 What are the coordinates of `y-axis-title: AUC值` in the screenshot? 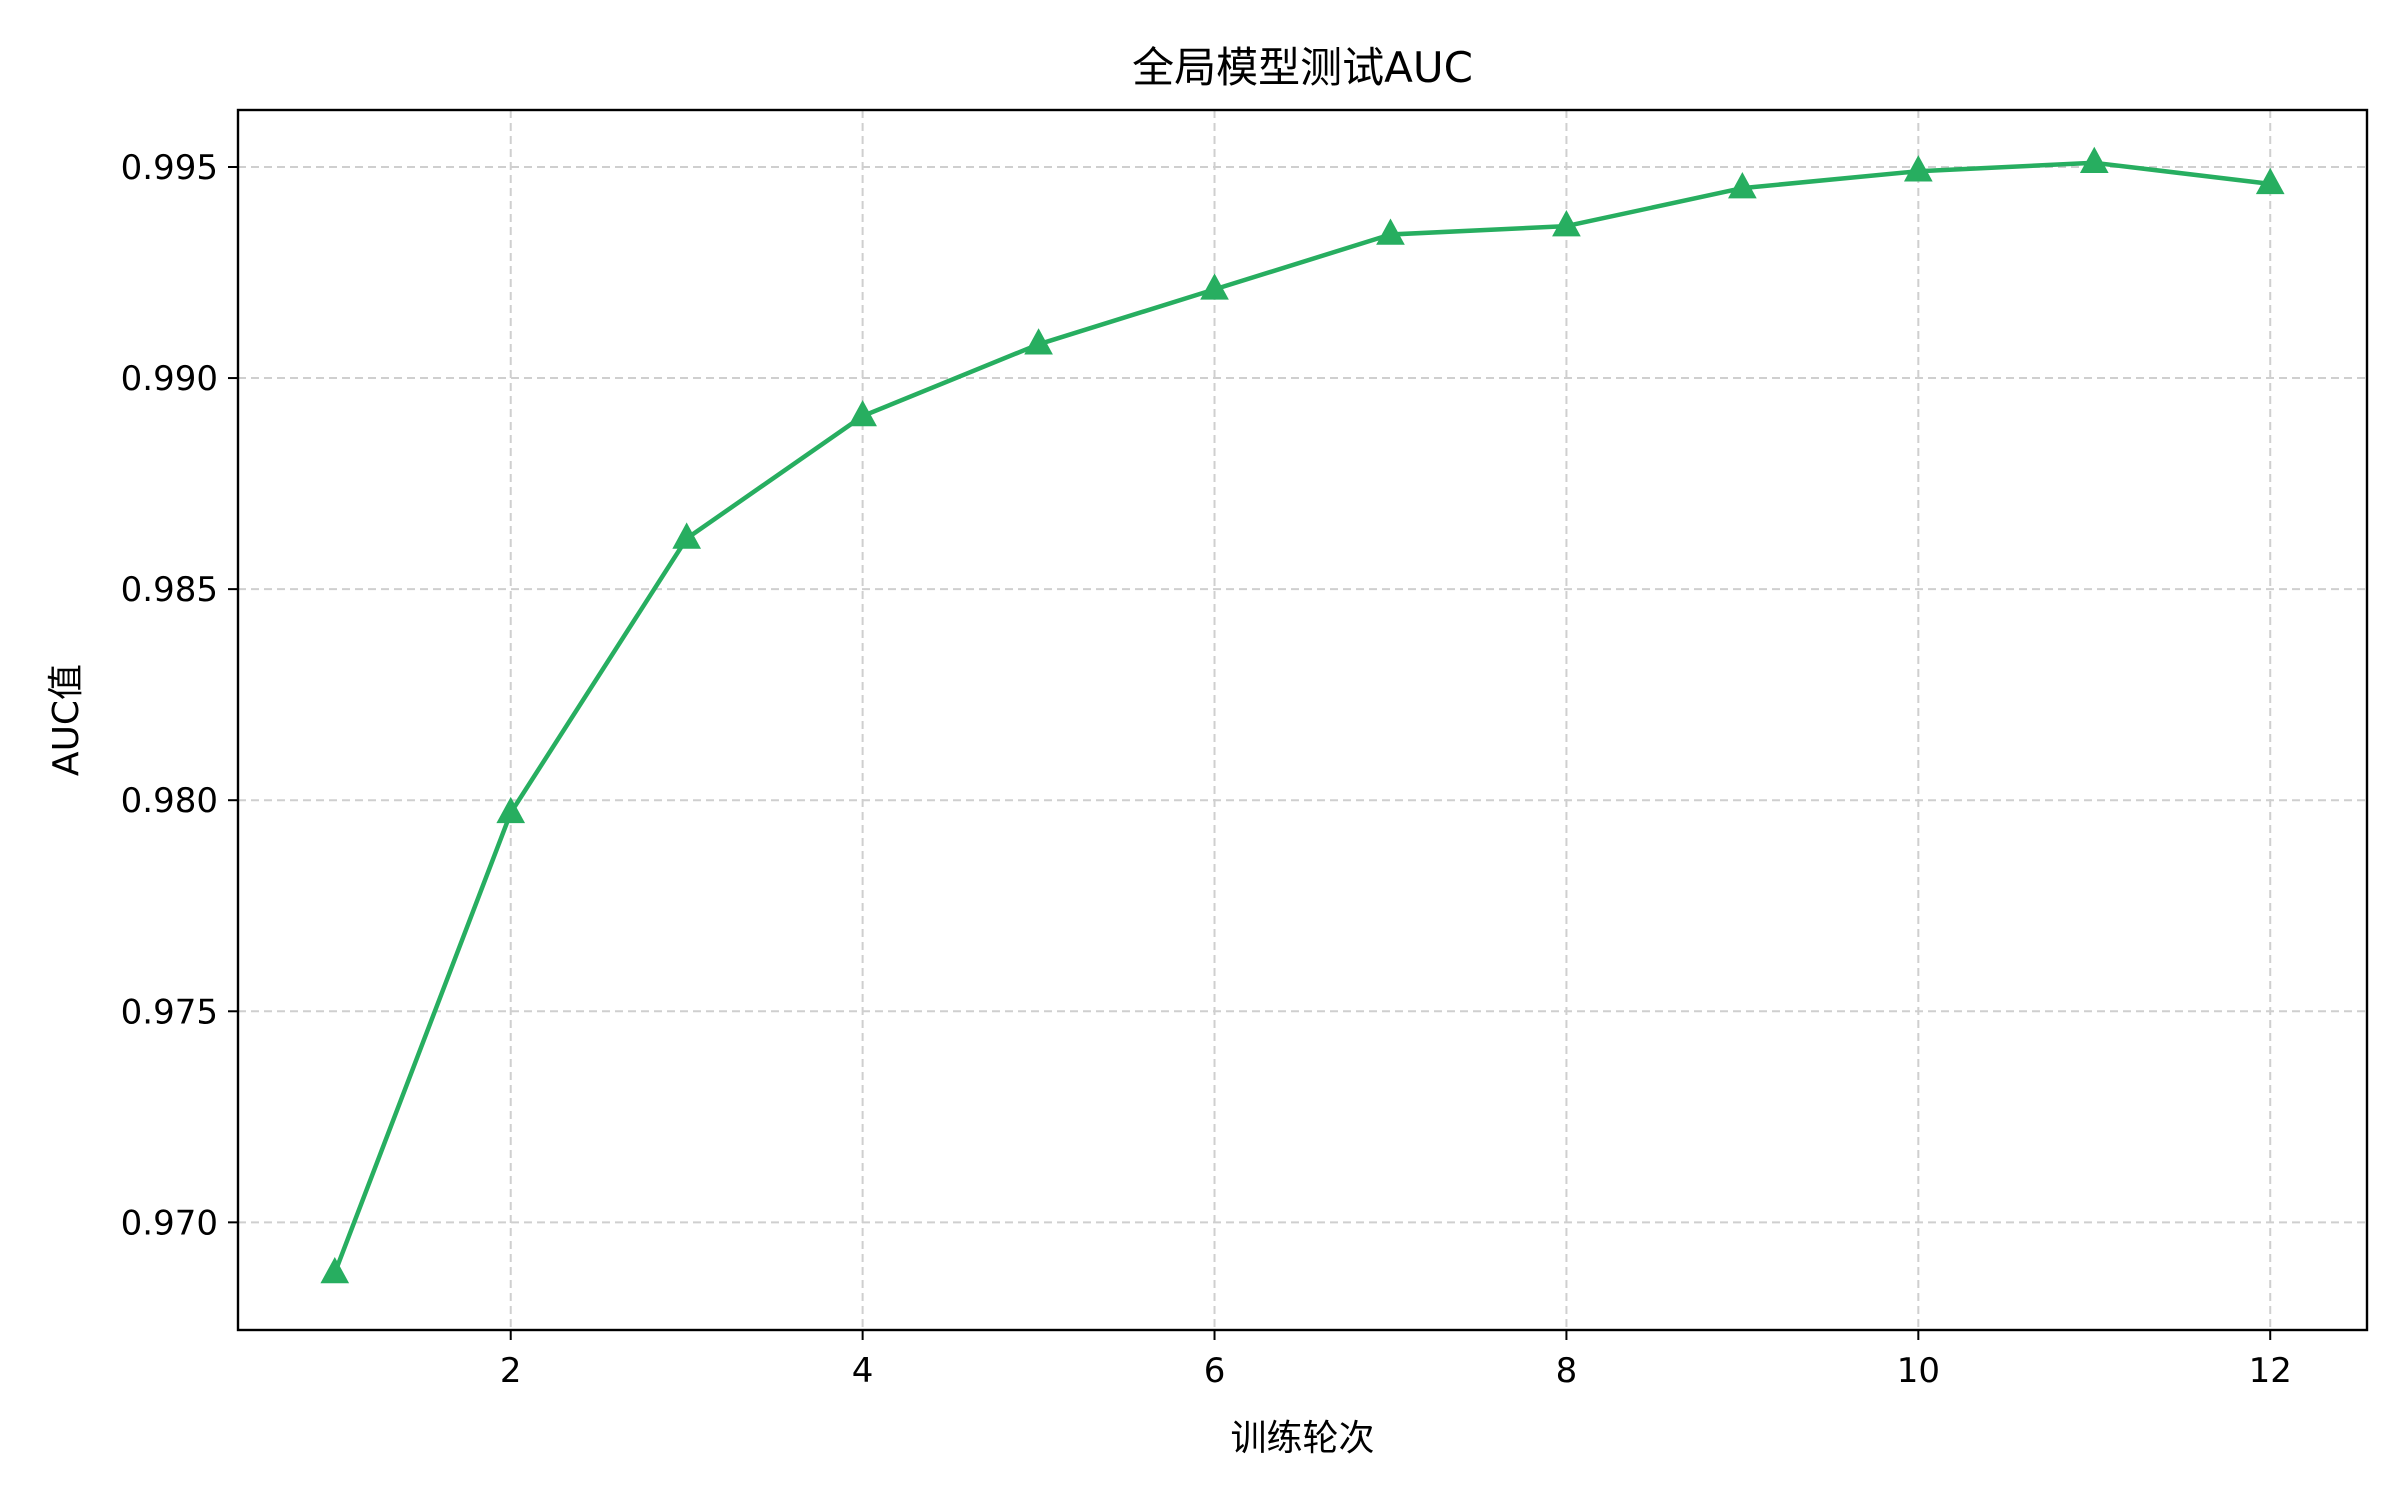 It's located at (66, 720).